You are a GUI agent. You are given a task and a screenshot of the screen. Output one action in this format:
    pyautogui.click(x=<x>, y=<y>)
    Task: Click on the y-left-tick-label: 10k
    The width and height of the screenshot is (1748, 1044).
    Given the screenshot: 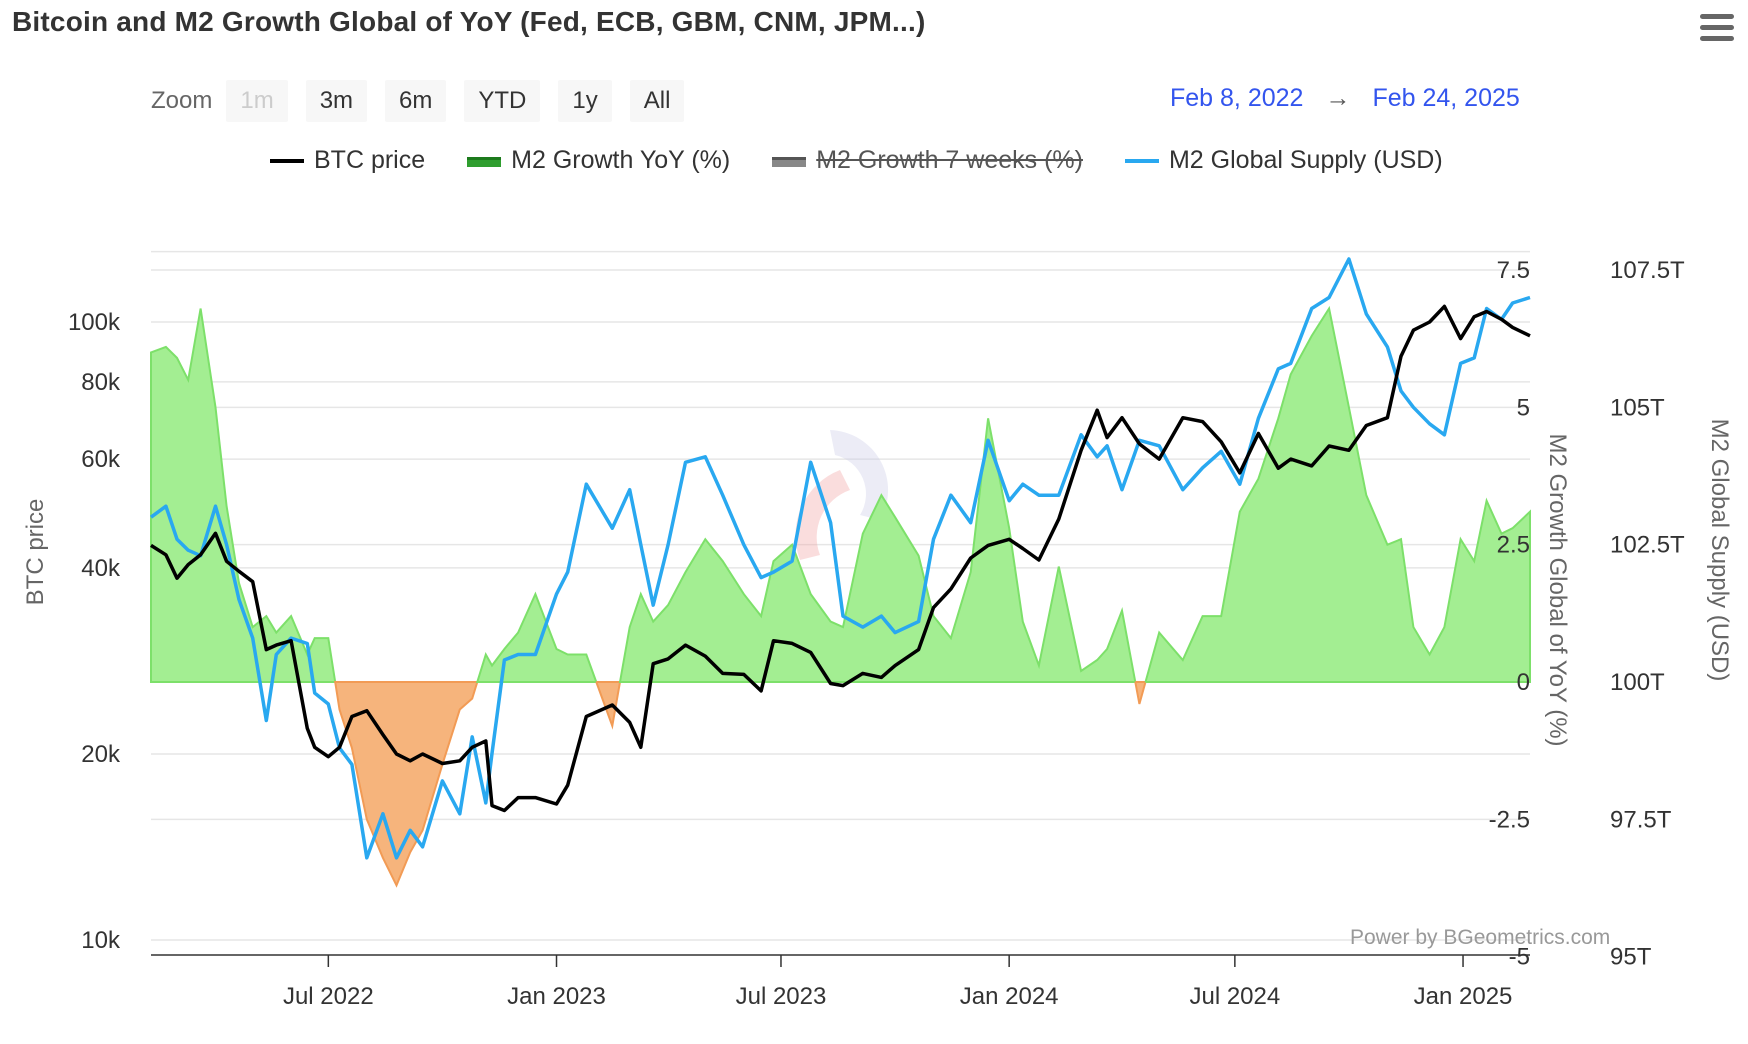 What is the action you would take?
    pyautogui.click(x=101, y=940)
    